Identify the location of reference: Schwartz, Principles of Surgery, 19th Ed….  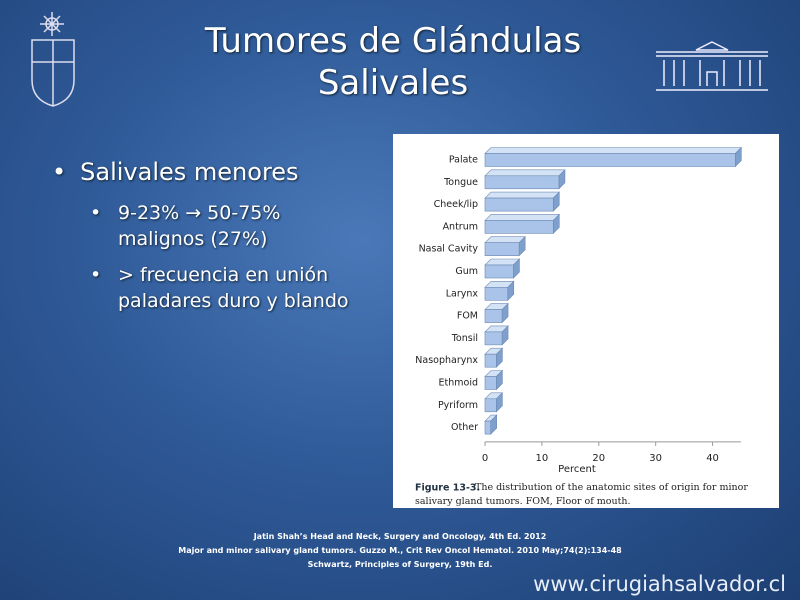
(400, 564).